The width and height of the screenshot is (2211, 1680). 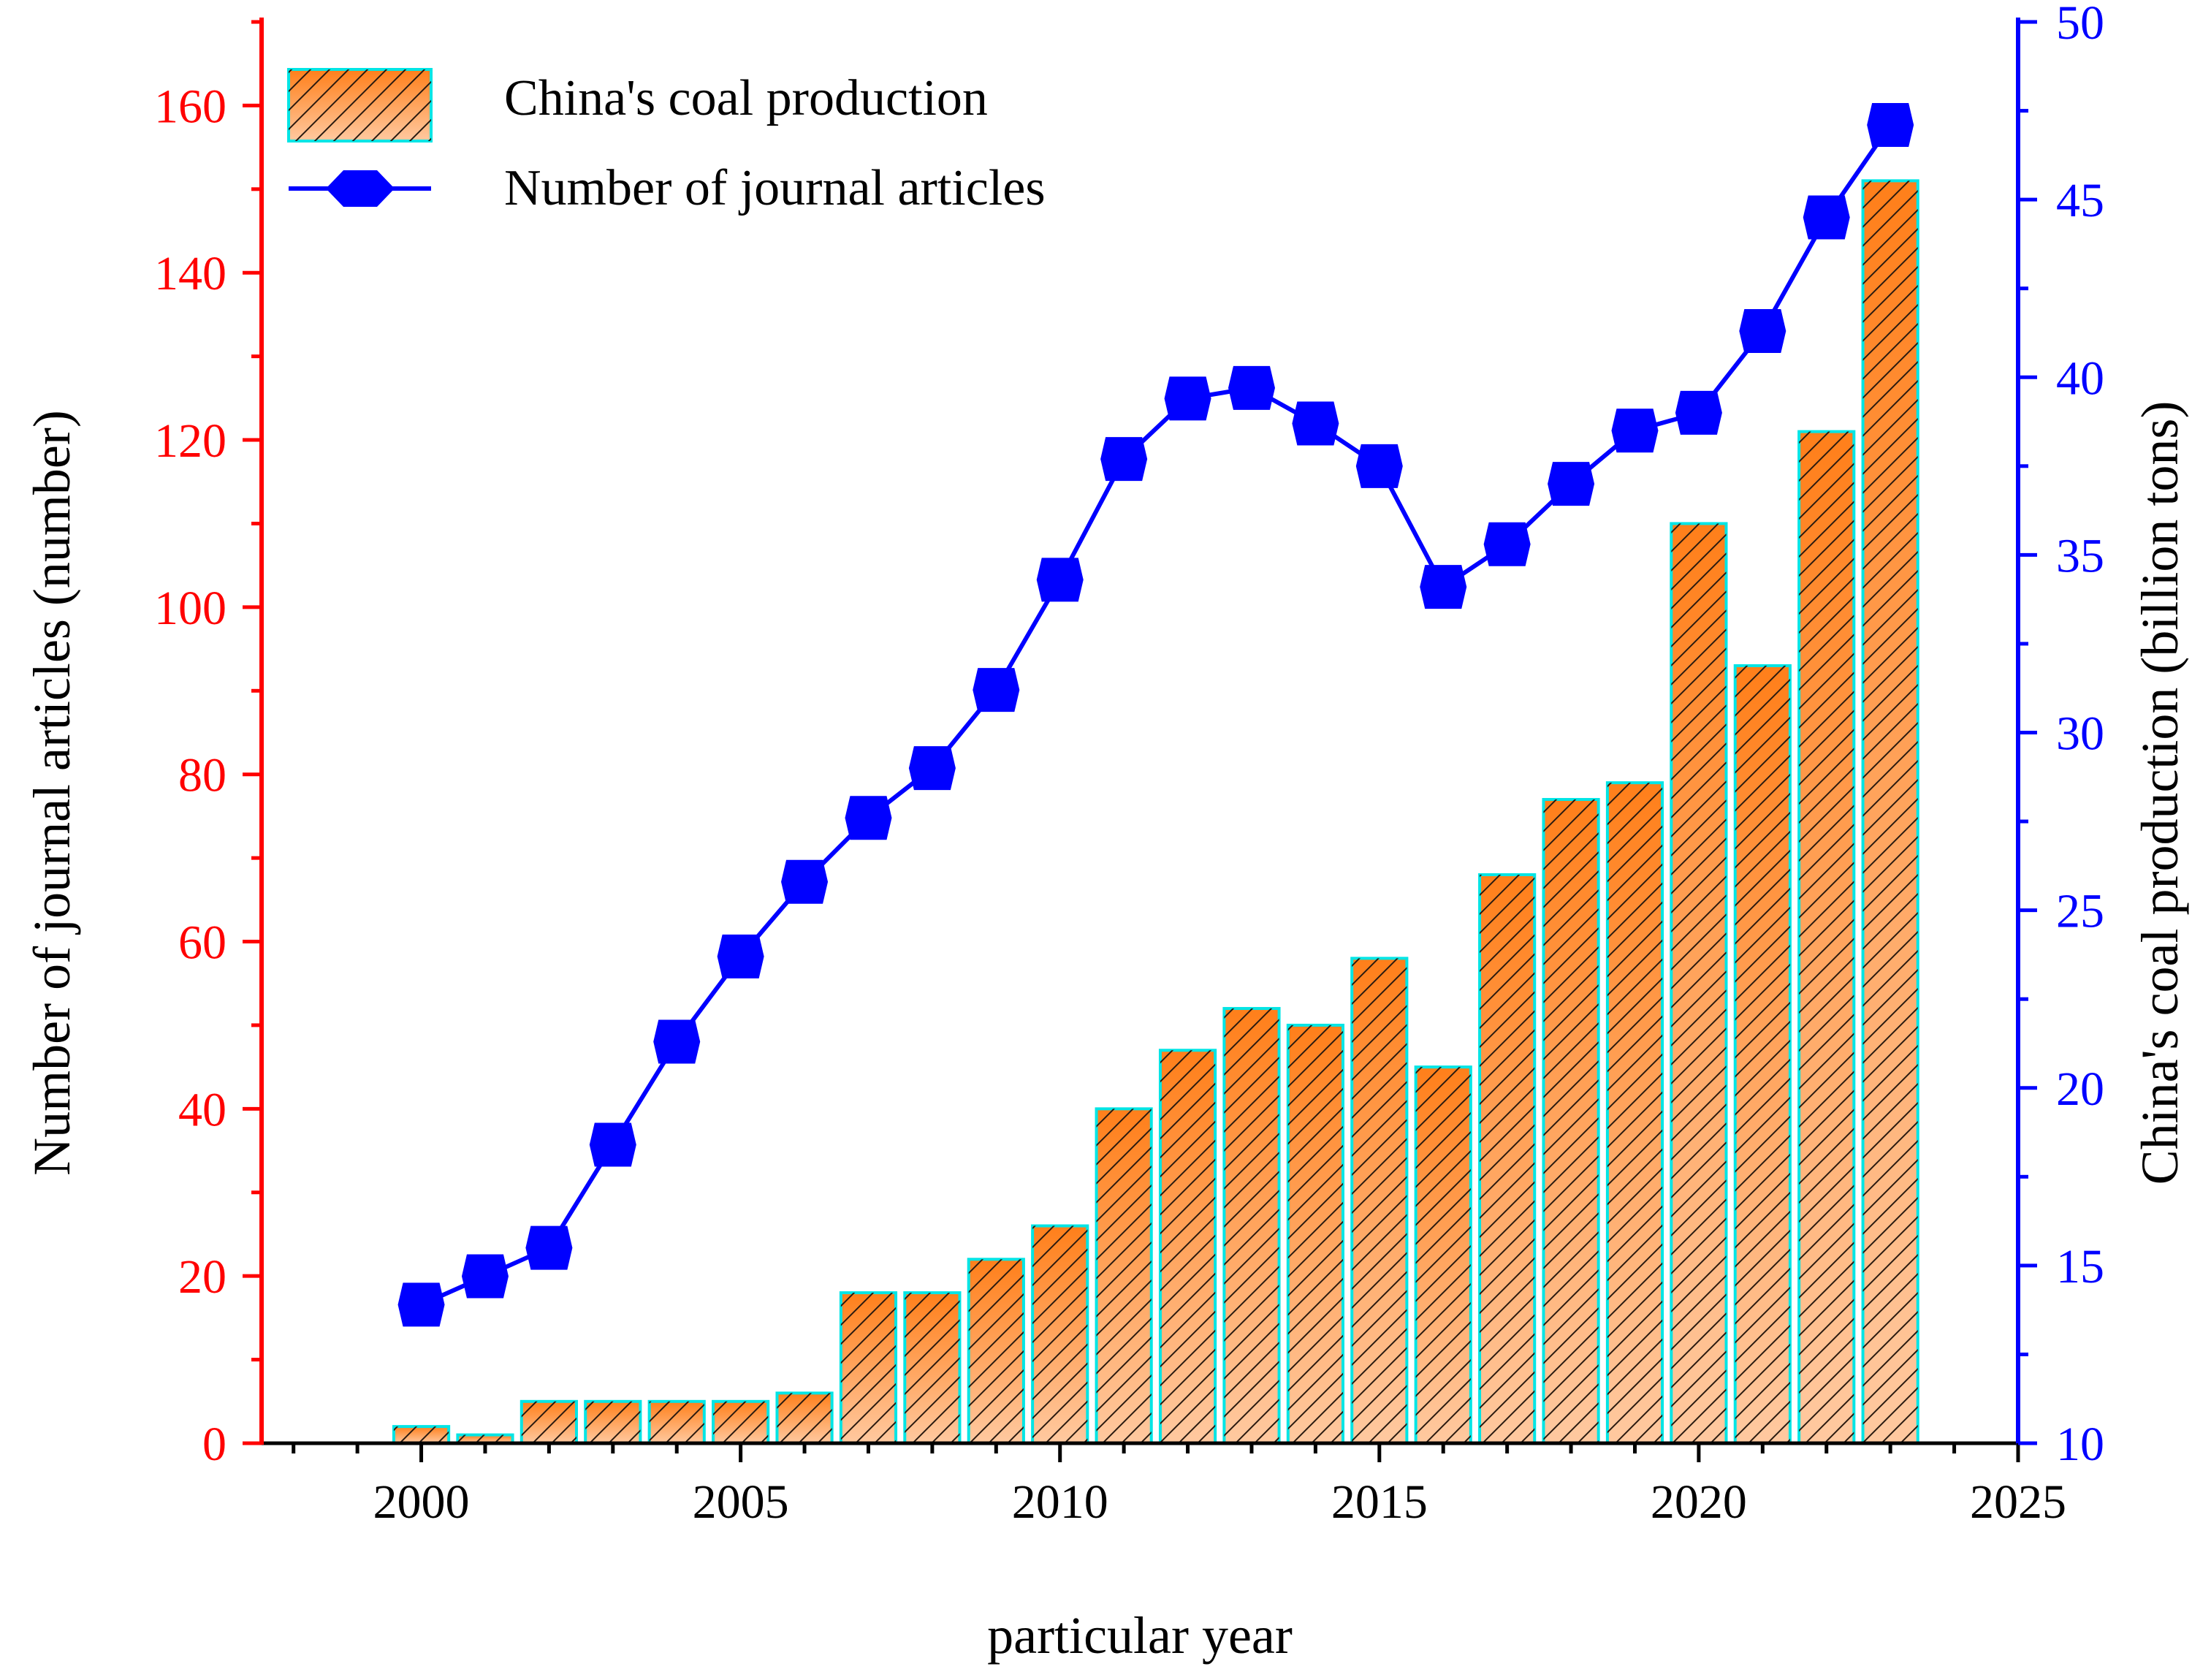 What do you see at coordinates (422, 1502) in the screenshot?
I see `x-tick-label-2000: 2000` at bounding box center [422, 1502].